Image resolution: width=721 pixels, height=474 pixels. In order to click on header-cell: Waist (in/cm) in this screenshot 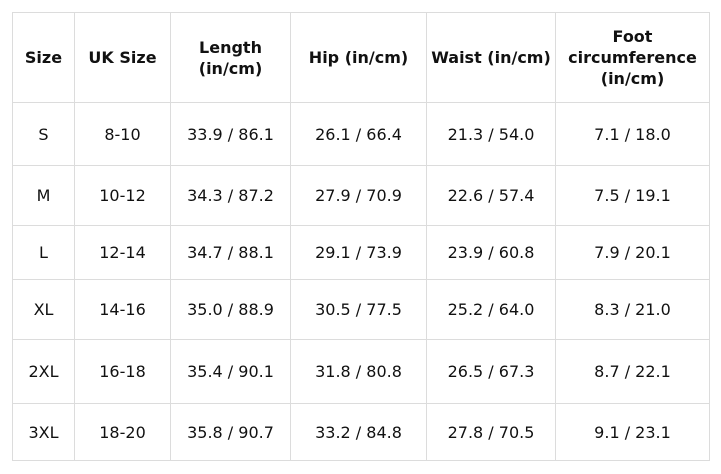, I will do `click(491, 57)`.